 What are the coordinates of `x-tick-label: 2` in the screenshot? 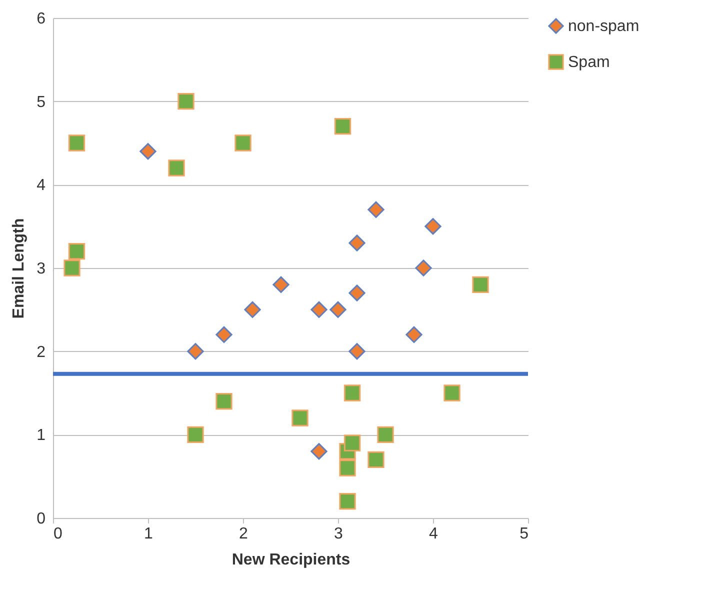 It's located at (243, 534).